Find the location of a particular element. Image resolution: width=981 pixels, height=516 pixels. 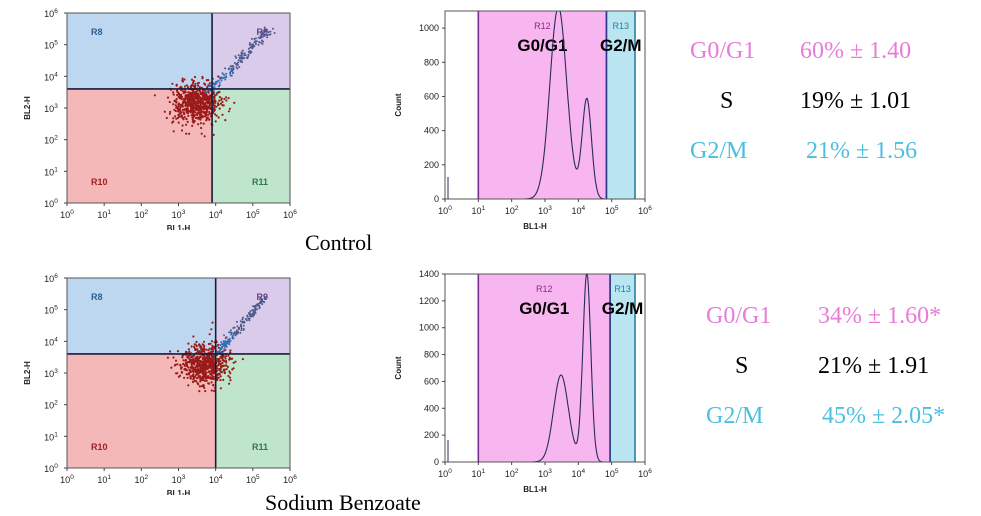

y-tick-label: 10¹ is located at coordinates (51, 436).